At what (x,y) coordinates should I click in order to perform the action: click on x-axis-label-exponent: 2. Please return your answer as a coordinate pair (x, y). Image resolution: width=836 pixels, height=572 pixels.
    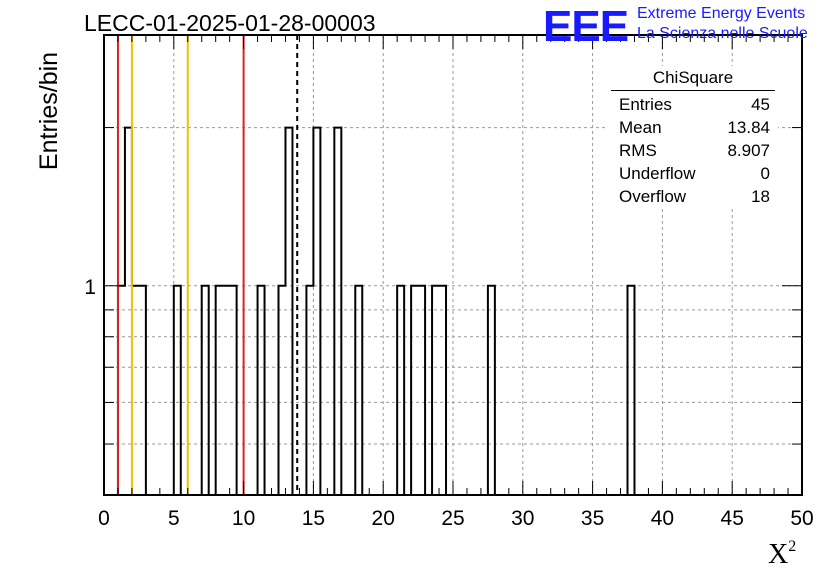
    Looking at the image, I should click on (792, 546).